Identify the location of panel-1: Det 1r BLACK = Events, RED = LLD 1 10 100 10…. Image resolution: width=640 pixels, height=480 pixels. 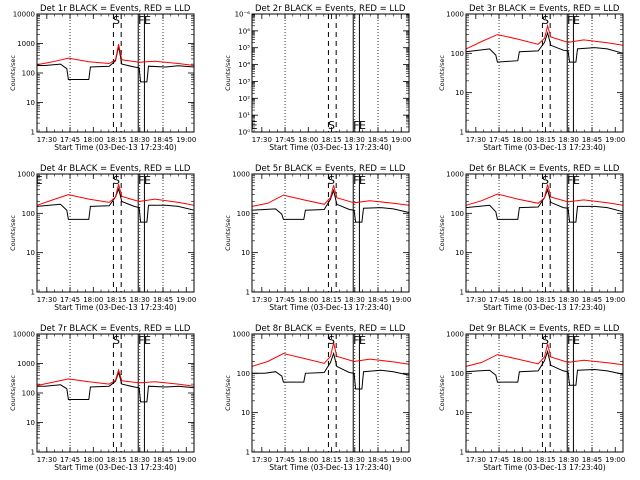
(102, 78).